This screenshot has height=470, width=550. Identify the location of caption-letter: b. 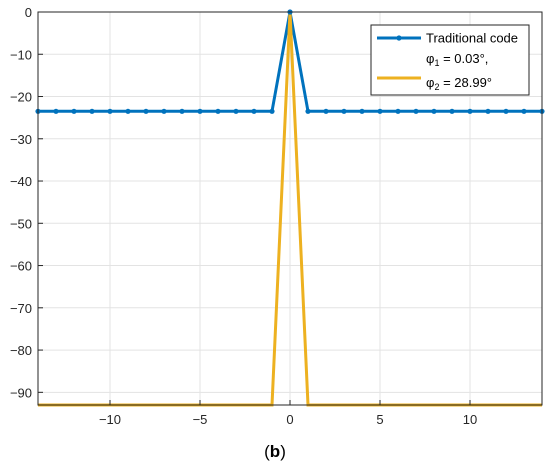
(275, 451).